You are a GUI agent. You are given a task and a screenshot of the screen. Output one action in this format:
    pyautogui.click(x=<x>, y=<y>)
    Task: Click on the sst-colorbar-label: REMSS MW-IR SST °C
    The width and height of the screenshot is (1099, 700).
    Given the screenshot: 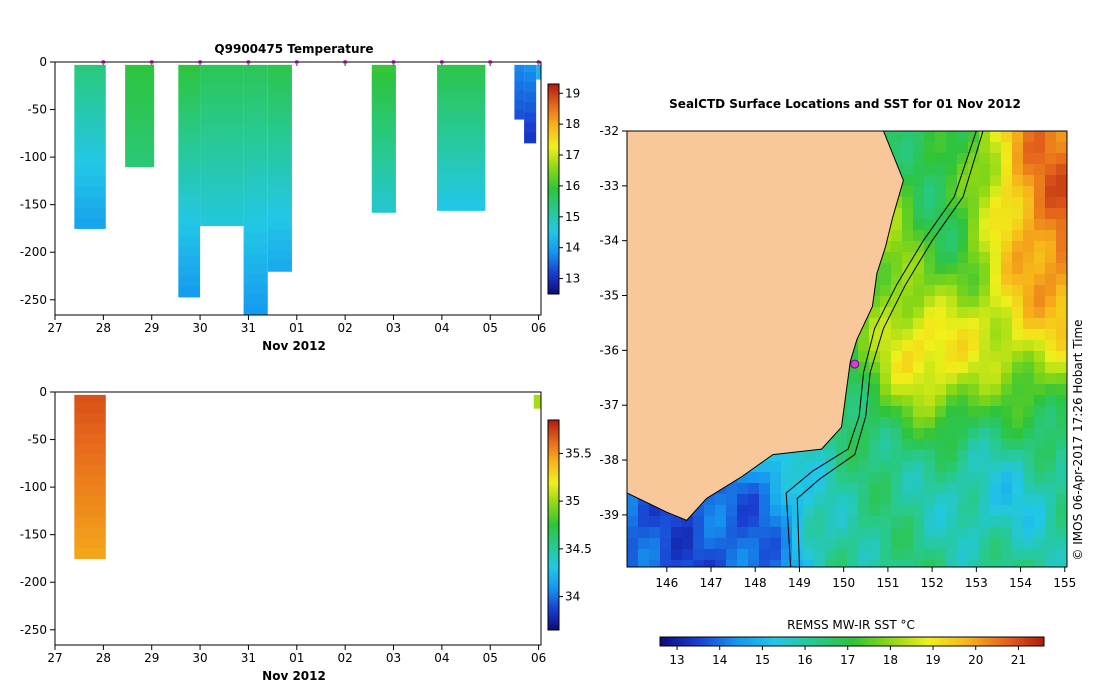 What is the action you would take?
    pyautogui.click(x=851, y=625)
    